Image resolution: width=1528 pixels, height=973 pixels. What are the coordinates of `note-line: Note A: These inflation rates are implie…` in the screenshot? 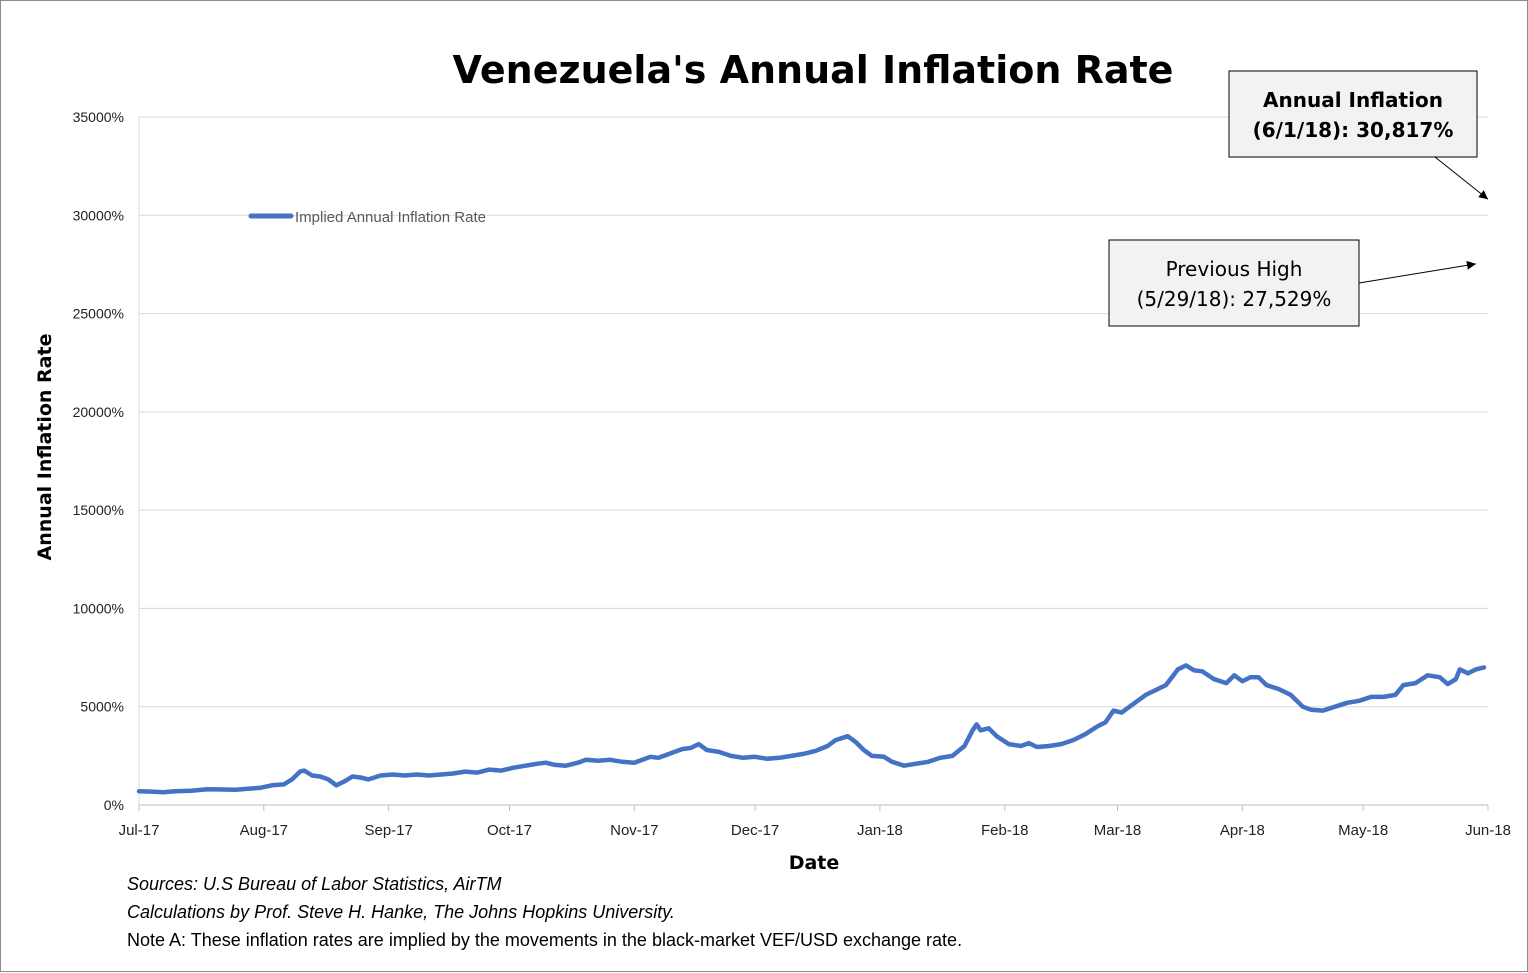 It's located at (544, 940).